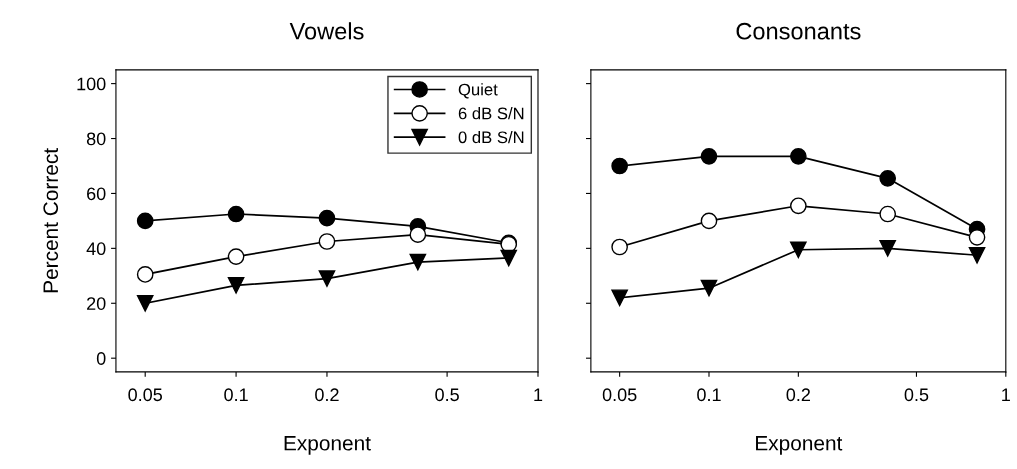  Describe the element at coordinates (96, 303) in the screenshot. I see `y-tick-label: 20` at that location.